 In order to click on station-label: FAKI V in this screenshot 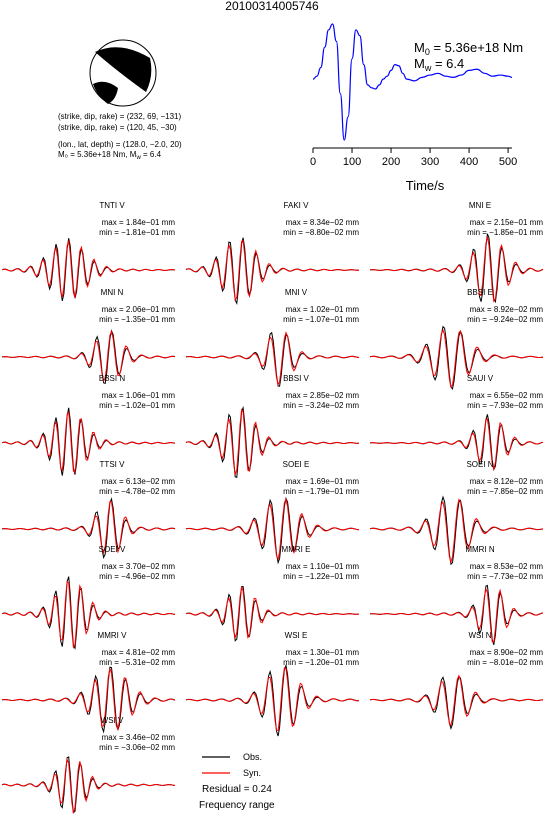, I will do `click(297, 205)`.